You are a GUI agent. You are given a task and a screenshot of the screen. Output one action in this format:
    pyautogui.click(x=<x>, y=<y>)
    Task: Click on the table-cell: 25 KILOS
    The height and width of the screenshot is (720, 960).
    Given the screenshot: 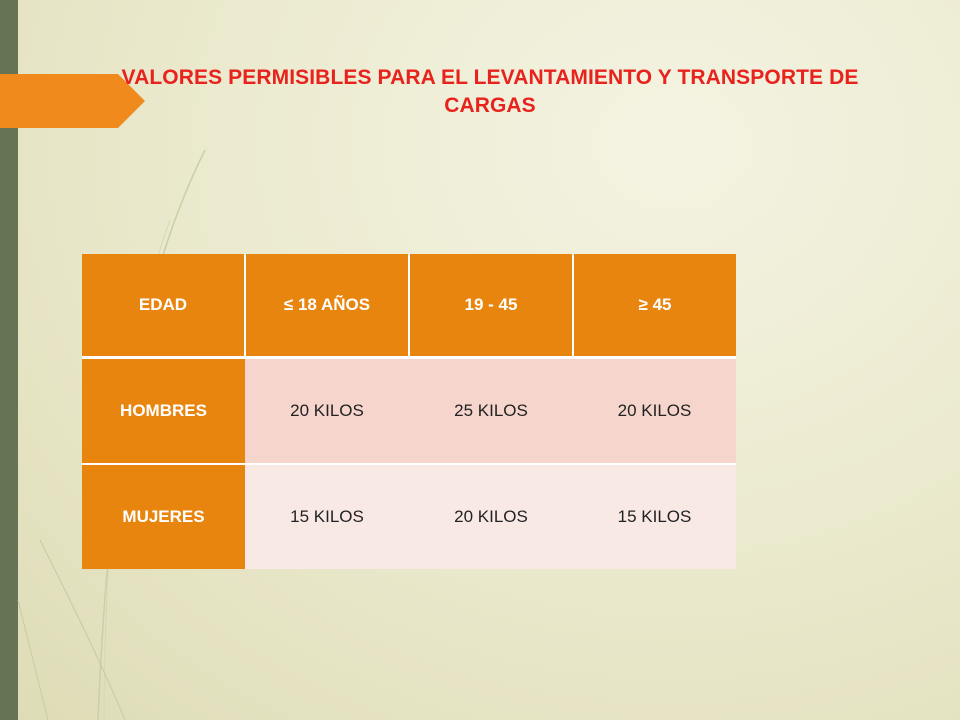 What is the action you would take?
    pyautogui.click(x=491, y=411)
    